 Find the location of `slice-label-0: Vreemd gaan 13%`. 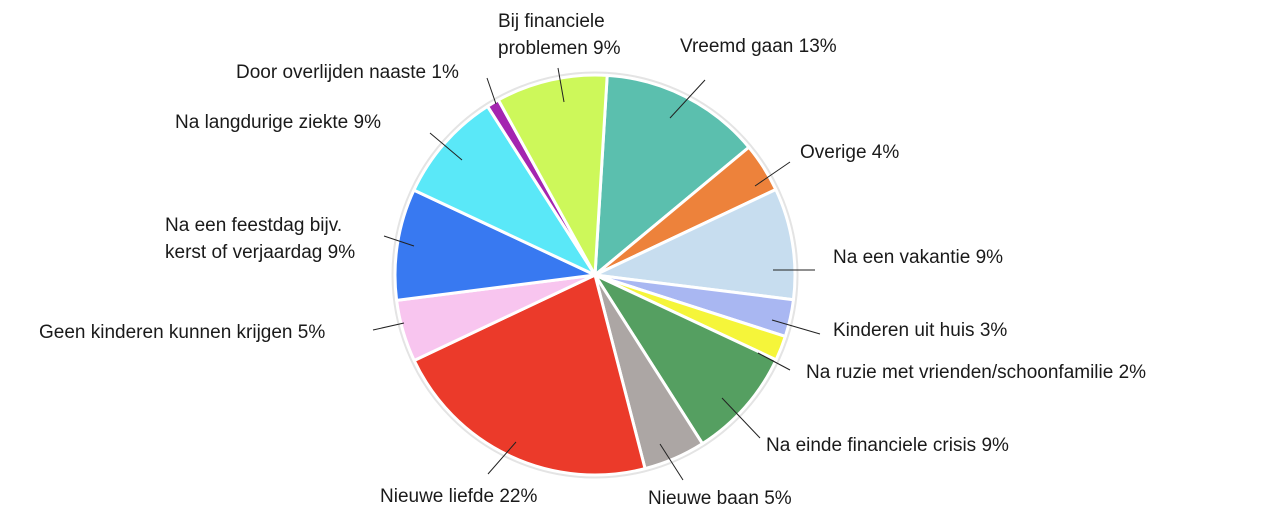

slice-label-0: Vreemd gaan 13% is located at coordinates (758, 46).